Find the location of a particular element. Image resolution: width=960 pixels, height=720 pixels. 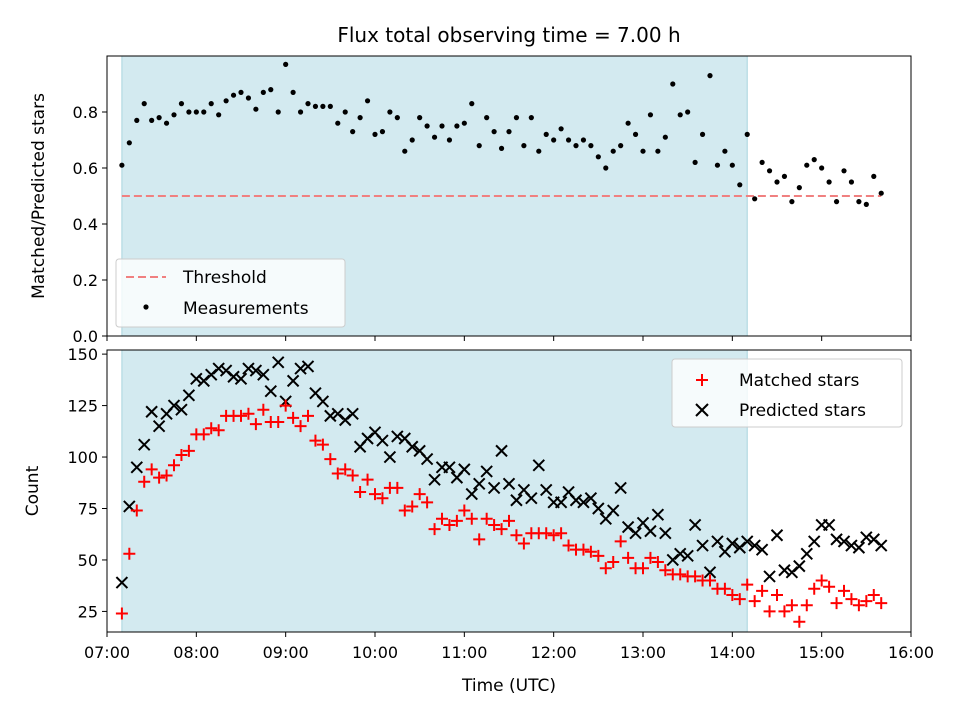

bottom-y-tick-label: 150 is located at coordinates (82, 354).